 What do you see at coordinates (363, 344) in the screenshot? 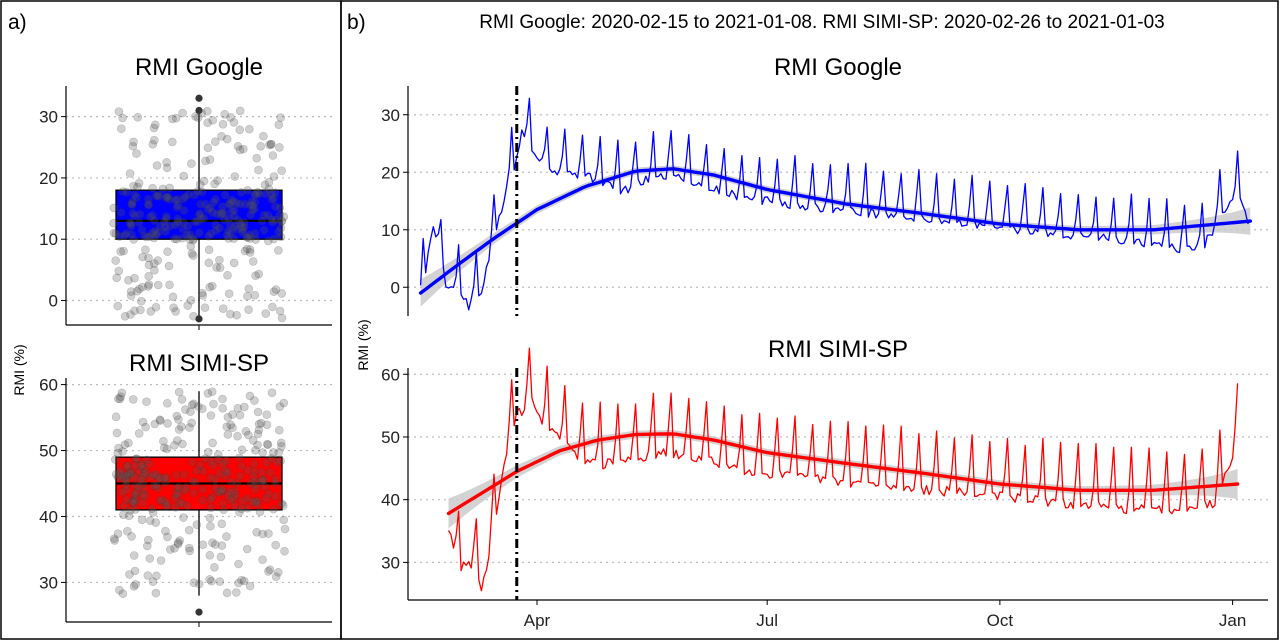
I see `y-axis-label-panel-b: RMI (%)` at bounding box center [363, 344].